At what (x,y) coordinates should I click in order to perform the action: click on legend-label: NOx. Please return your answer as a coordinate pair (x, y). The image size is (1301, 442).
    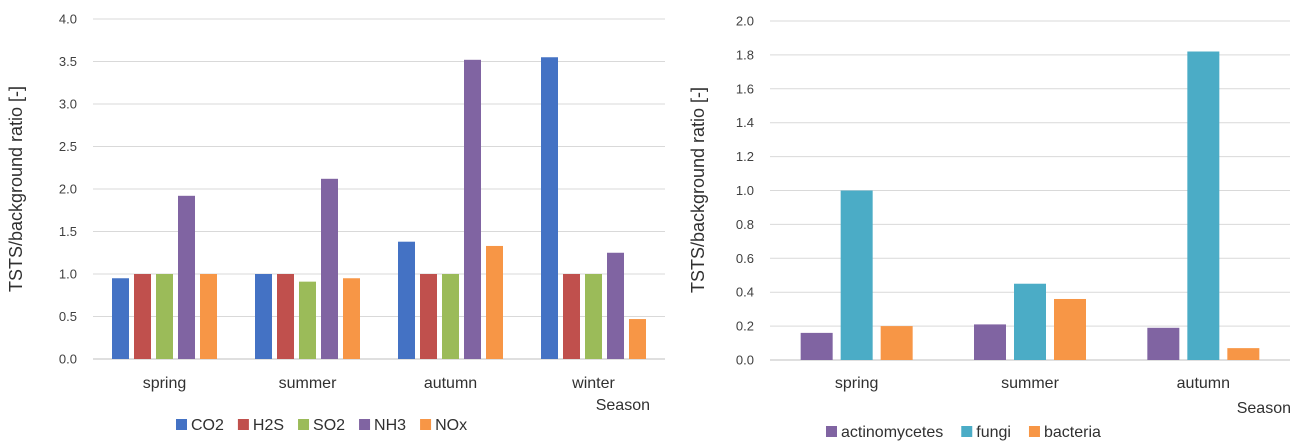
    Looking at the image, I should click on (451, 425).